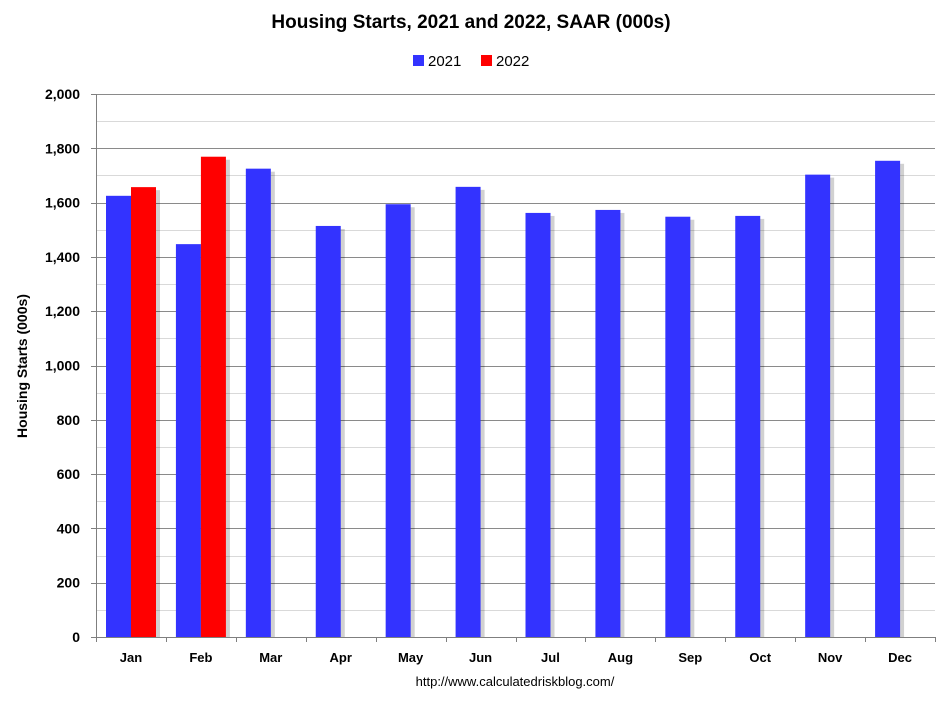 The height and width of the screenshot is (703, 943). Describe the element at coordinates (398, 420) in the screenshot. I see `bar-2021-may` at that location.